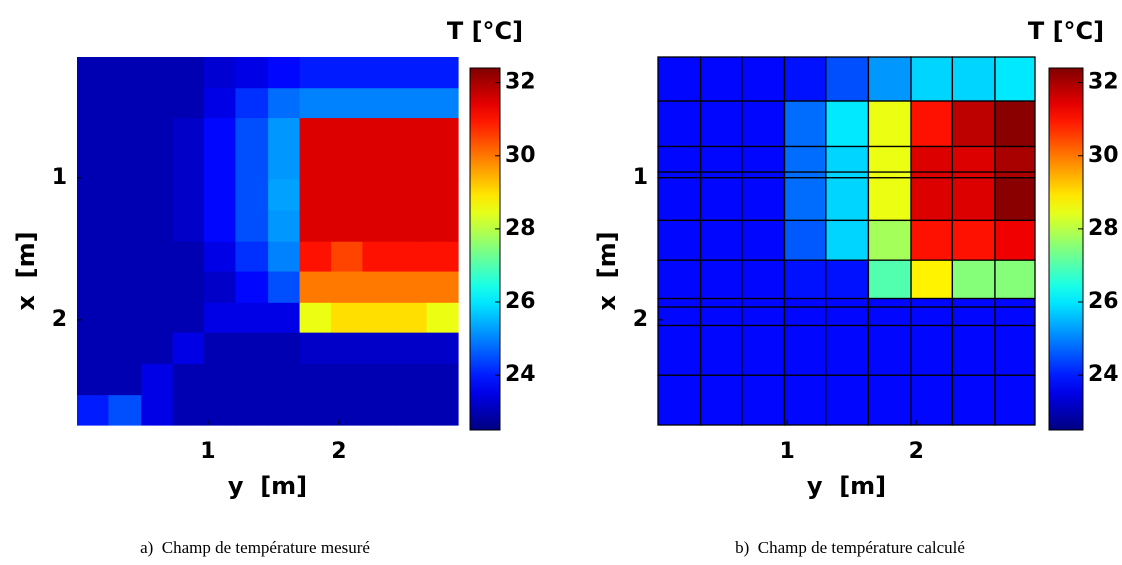 The image size is (1122, 565). Describe the element at coordinates (520, 374) in the screenshot. I see `colorbar-tick-label: 24` at that location.